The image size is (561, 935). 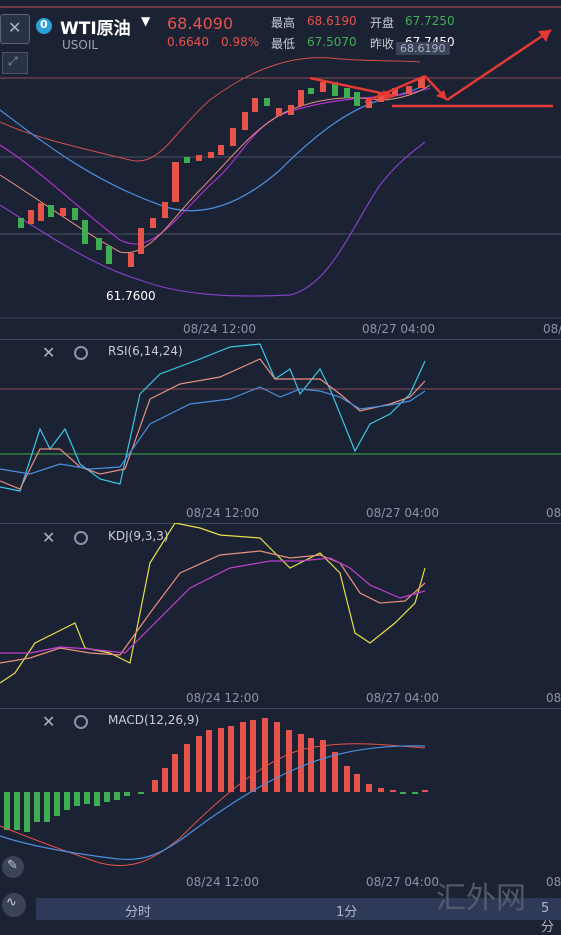 What do you see at coordinates (548, 918) in the screenshot?
I see `tab-5min: 5分` at bounding box center [548, 918].